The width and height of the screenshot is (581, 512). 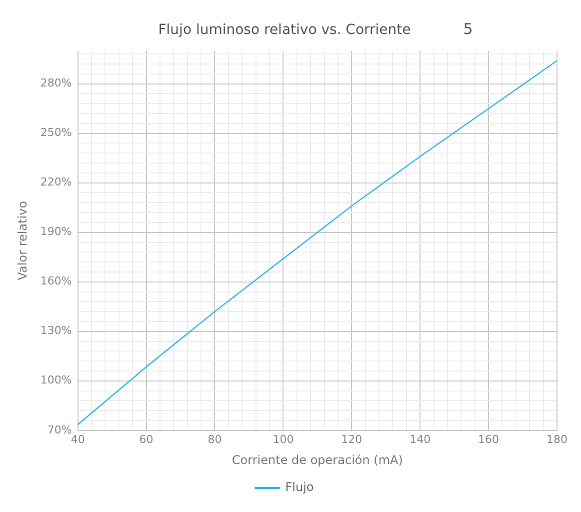 What do you see at coordinates (56, 231) in the screenshot?
I see `y-tick-label: 190%` at bounding box center [56, 231].